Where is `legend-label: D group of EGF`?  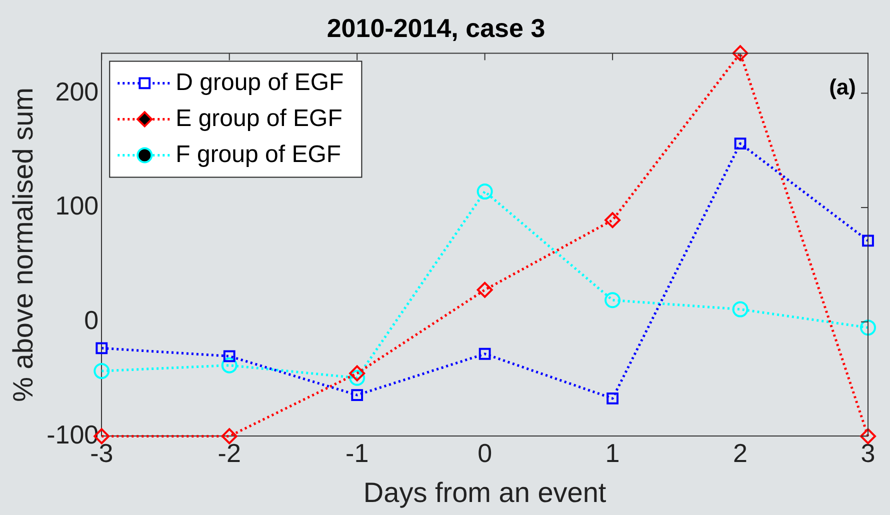 legend-label: D group of EGF is located at coordinates (260, 82).